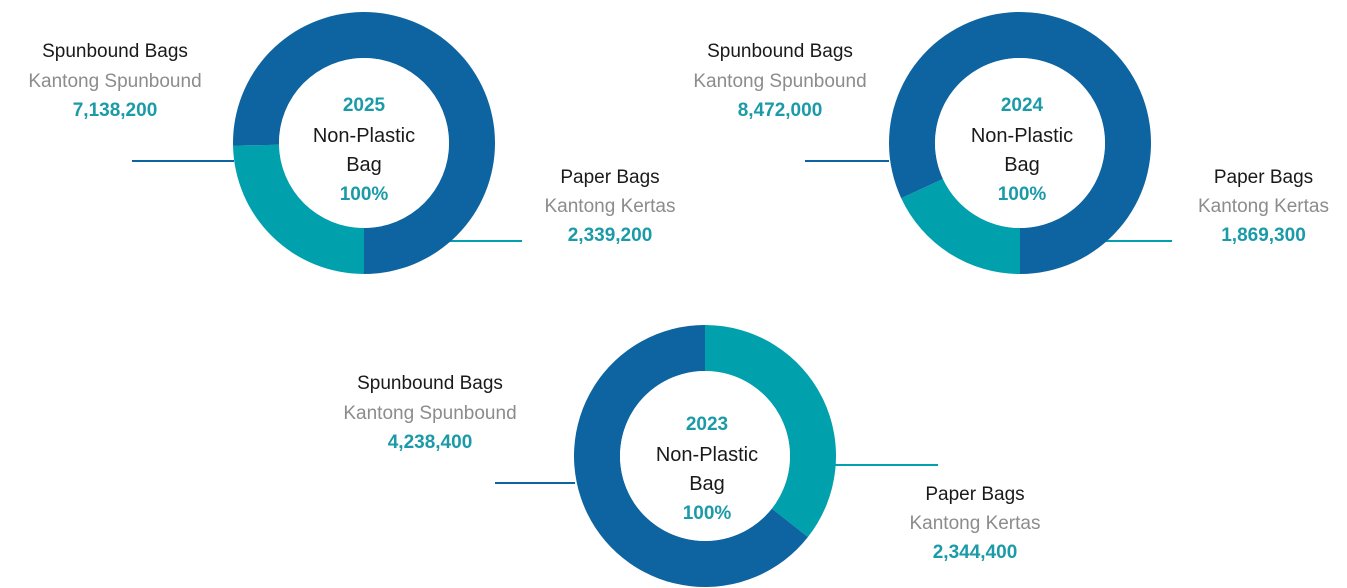 This screenshot has width=1347, height=588. I want to click on chart-2024-donut-hole, so click(1020, 143).